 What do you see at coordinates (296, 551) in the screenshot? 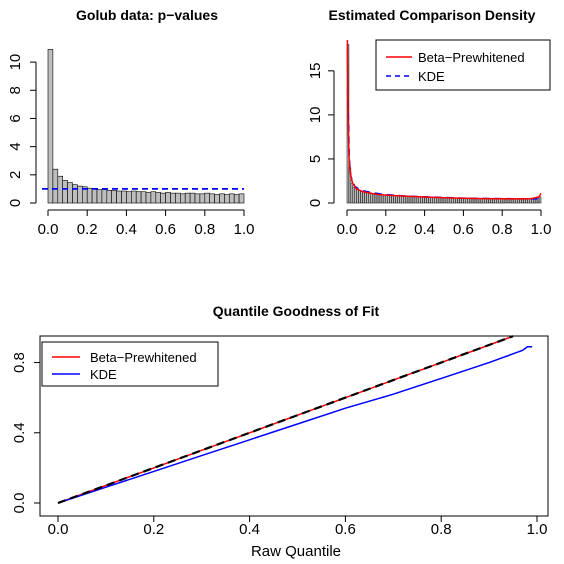
I see `x-axis-label: Raw Quantile` at bounding box center [296, 551].